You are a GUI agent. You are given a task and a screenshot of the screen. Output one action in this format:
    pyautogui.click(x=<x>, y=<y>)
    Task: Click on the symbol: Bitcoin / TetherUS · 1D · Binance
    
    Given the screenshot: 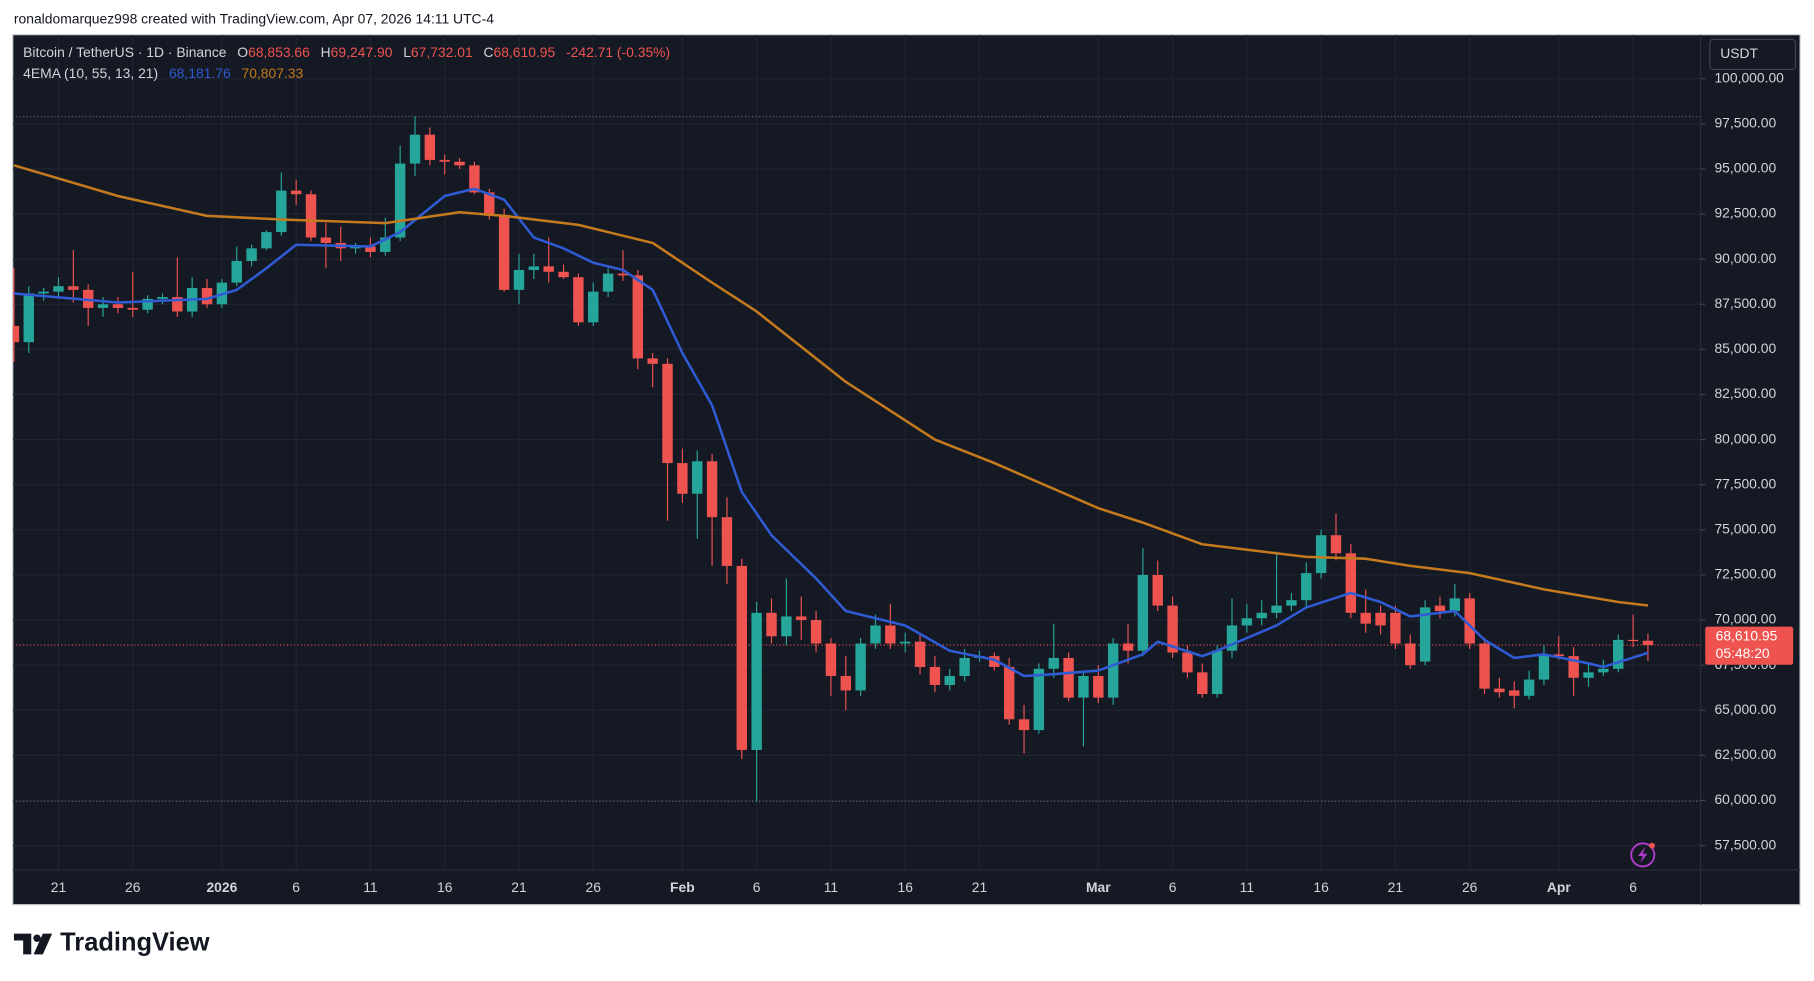 What is the action you would take?
    pyautogui.click(x=125, y=52)
    